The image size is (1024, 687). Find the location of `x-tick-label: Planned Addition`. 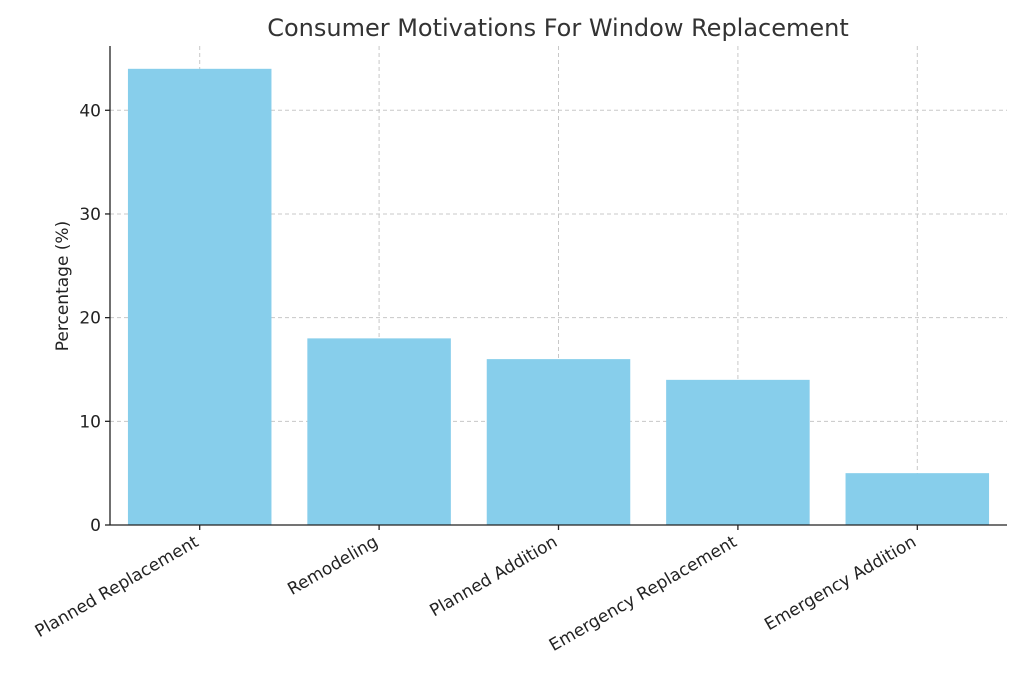

x-tick-label: Planned Addition is located at coordinates (493, 576).